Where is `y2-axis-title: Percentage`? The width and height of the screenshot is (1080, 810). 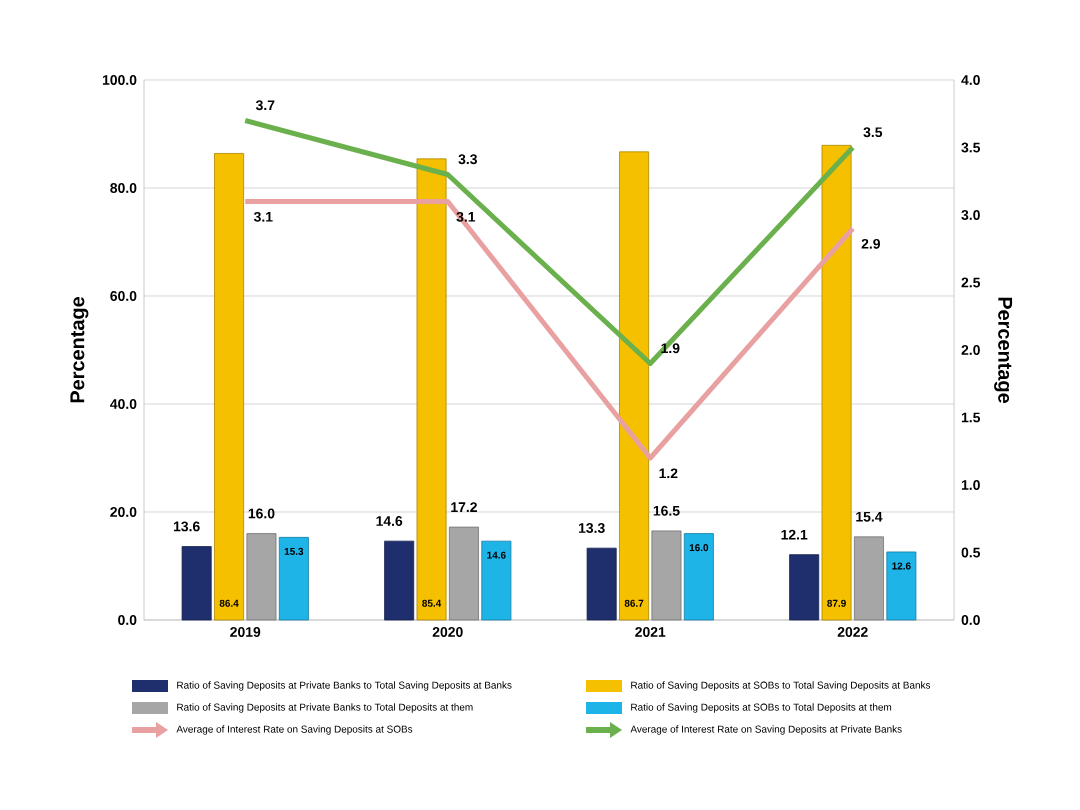
y2-axis-title: Percentage is located at coordinates (1003, 350).